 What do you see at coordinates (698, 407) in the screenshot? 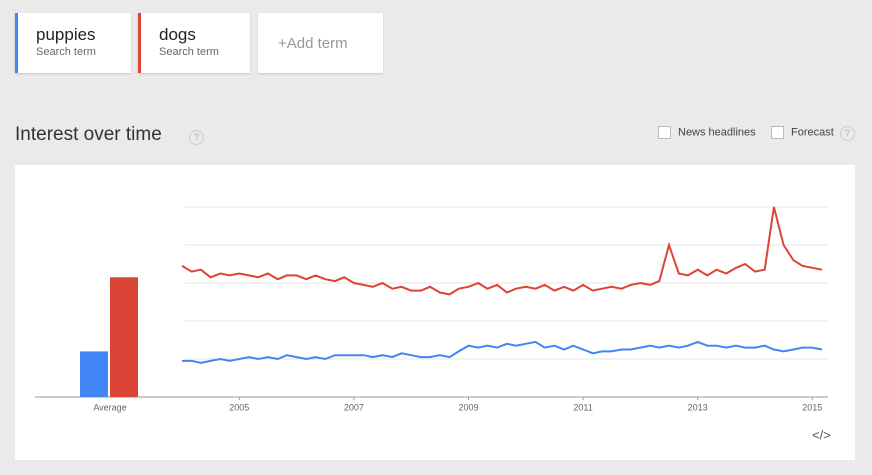
I see `x-tick-label: 2013` at bounding box center [698, 407].